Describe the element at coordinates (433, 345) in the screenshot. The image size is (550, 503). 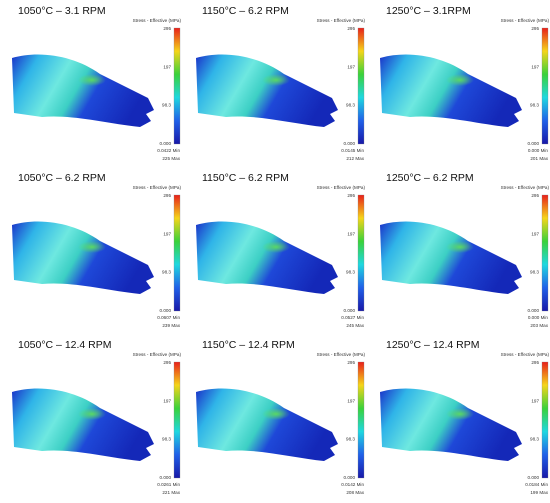
I see `panel-title: 1250°C – 12.4 RPM` at that location.